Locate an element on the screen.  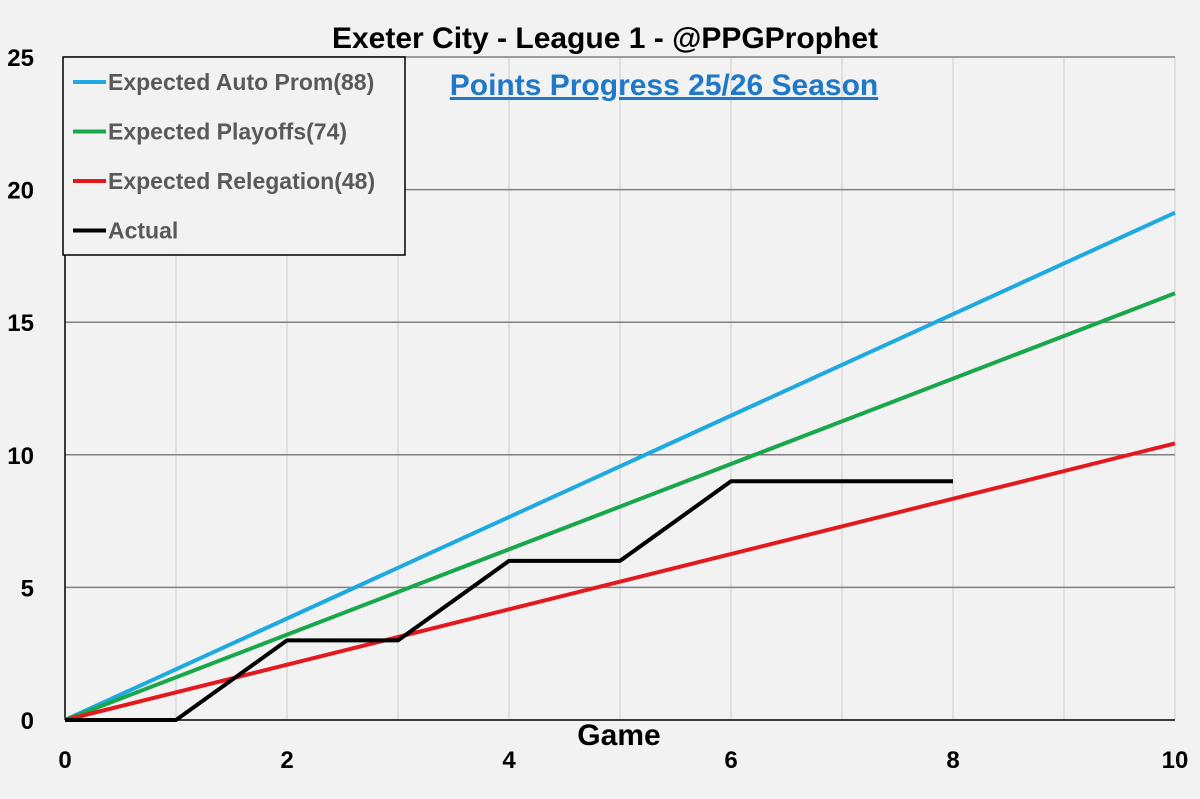
legend-label: Expected Playoffs(74) is located at coordinates (227, 132).